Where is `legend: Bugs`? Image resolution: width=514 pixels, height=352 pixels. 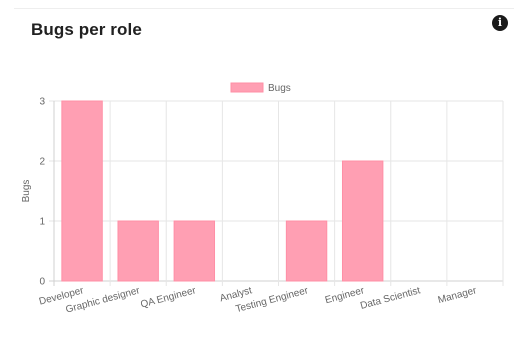
legend: Bugs is located at coordinates (260, 88).